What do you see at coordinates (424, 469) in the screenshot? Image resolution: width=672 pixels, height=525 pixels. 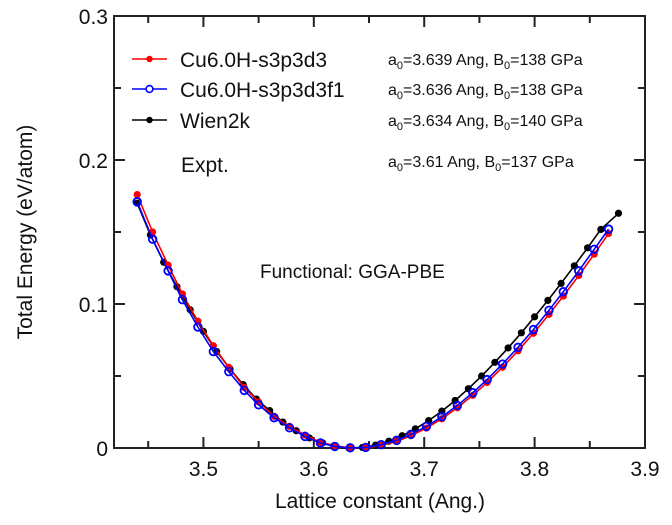 I see `x-tick-label: 3.7` at bounding box center [424, 469].